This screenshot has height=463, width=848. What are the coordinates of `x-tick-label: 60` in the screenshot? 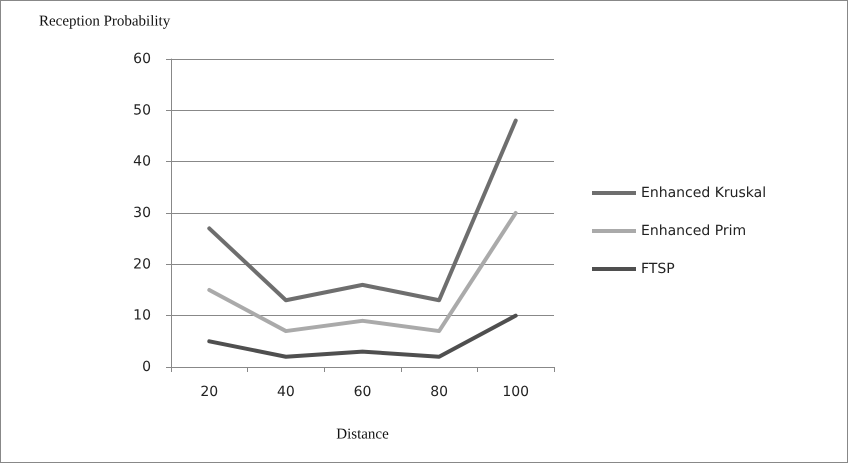 It's located at (363, 392).